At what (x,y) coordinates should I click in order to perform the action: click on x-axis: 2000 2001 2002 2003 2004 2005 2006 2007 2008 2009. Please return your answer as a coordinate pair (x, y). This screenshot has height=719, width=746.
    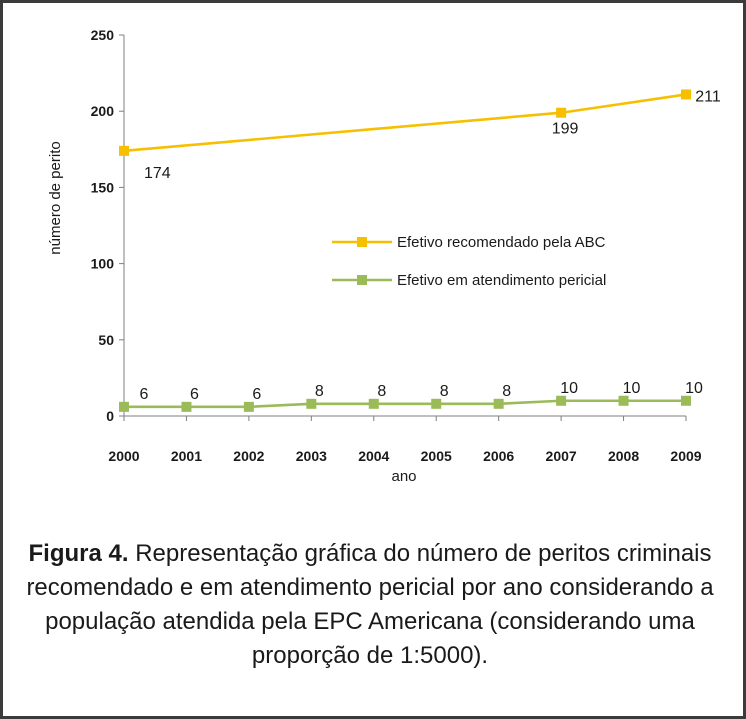
    Looking at the image, I should click on (405, 439).